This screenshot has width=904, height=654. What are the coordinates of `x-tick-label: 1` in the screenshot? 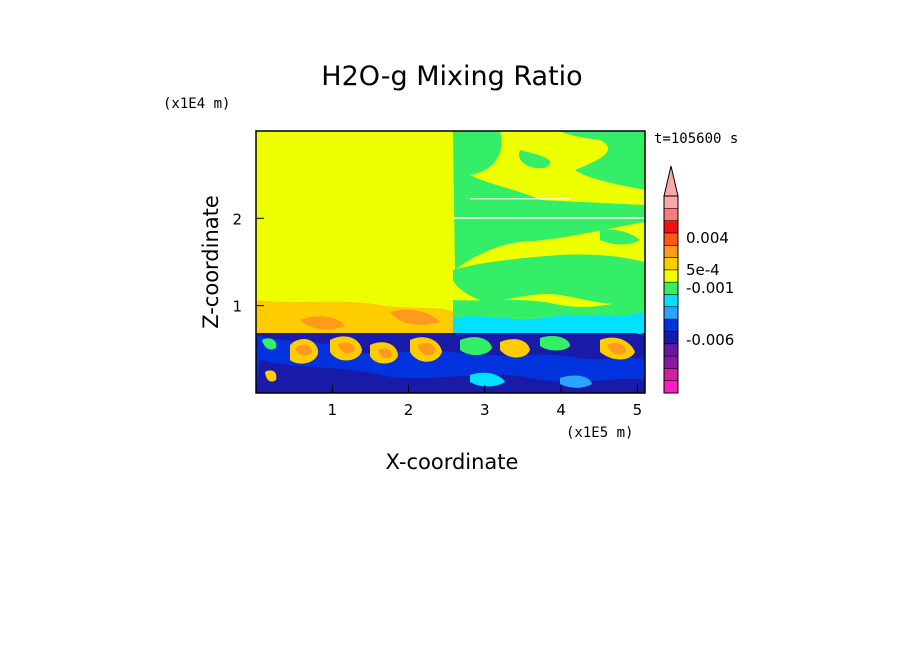 It's located at (333, 410).